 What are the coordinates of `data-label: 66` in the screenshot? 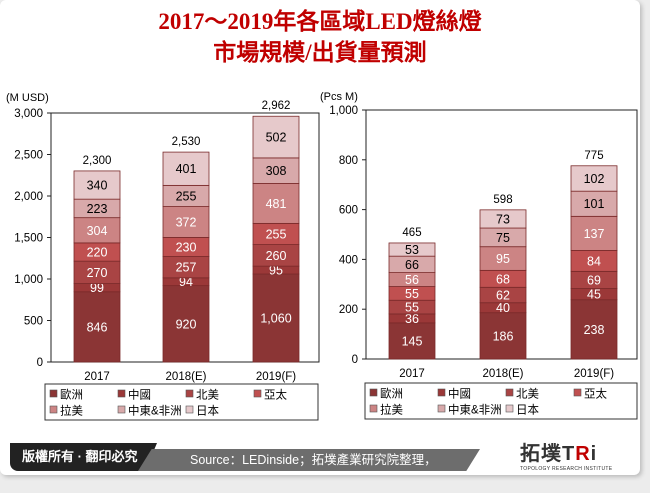 It's located at (412, 265).